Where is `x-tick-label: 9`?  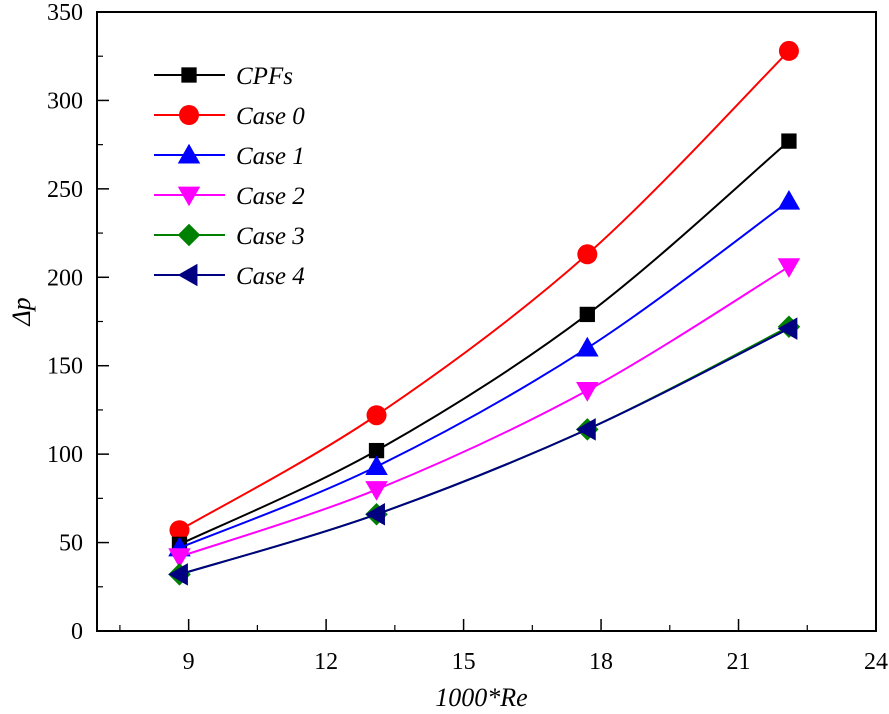 x-tick-label: 9 is located at coordinates (189, 662).